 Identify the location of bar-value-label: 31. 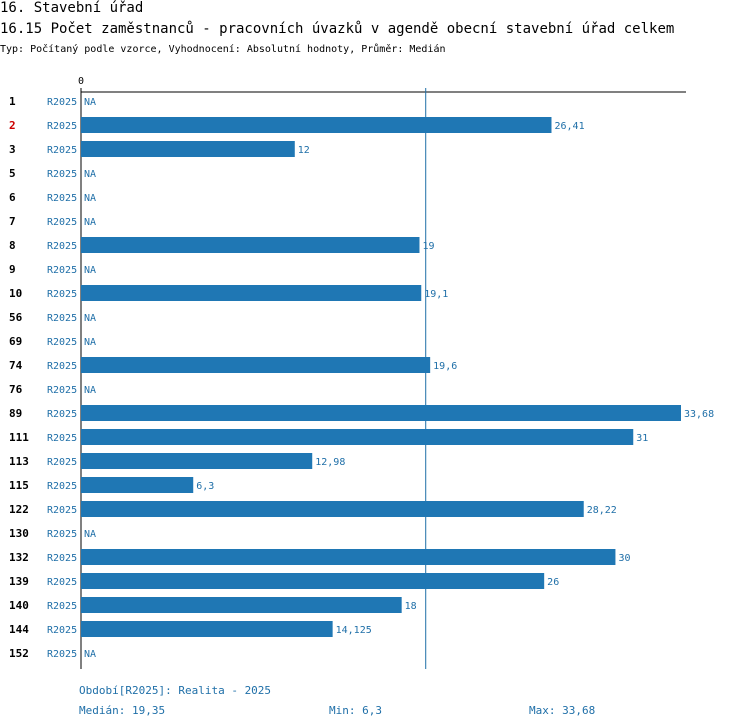
(642, 438).